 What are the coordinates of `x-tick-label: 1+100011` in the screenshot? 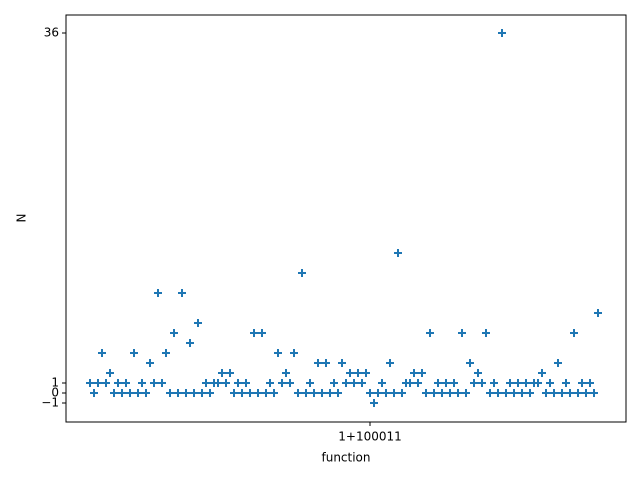 It's located at (370, 437).